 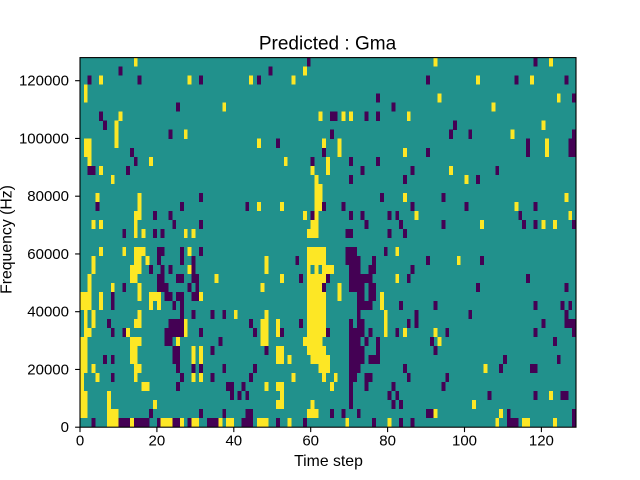 I want to click on svg-text: 40, so click(x=233, y=441).